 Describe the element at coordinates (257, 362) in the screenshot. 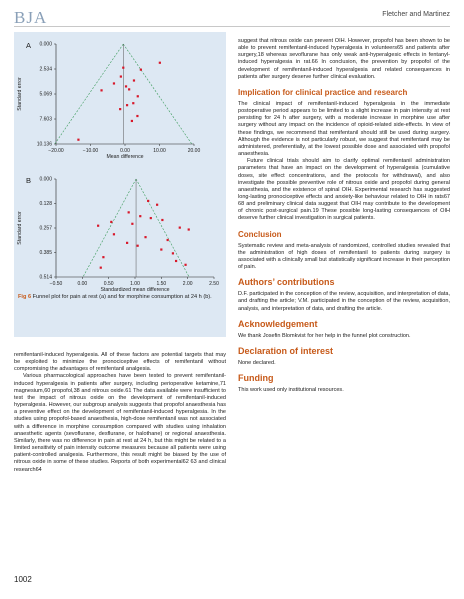

I see `paragraph: None declared.` at that location.